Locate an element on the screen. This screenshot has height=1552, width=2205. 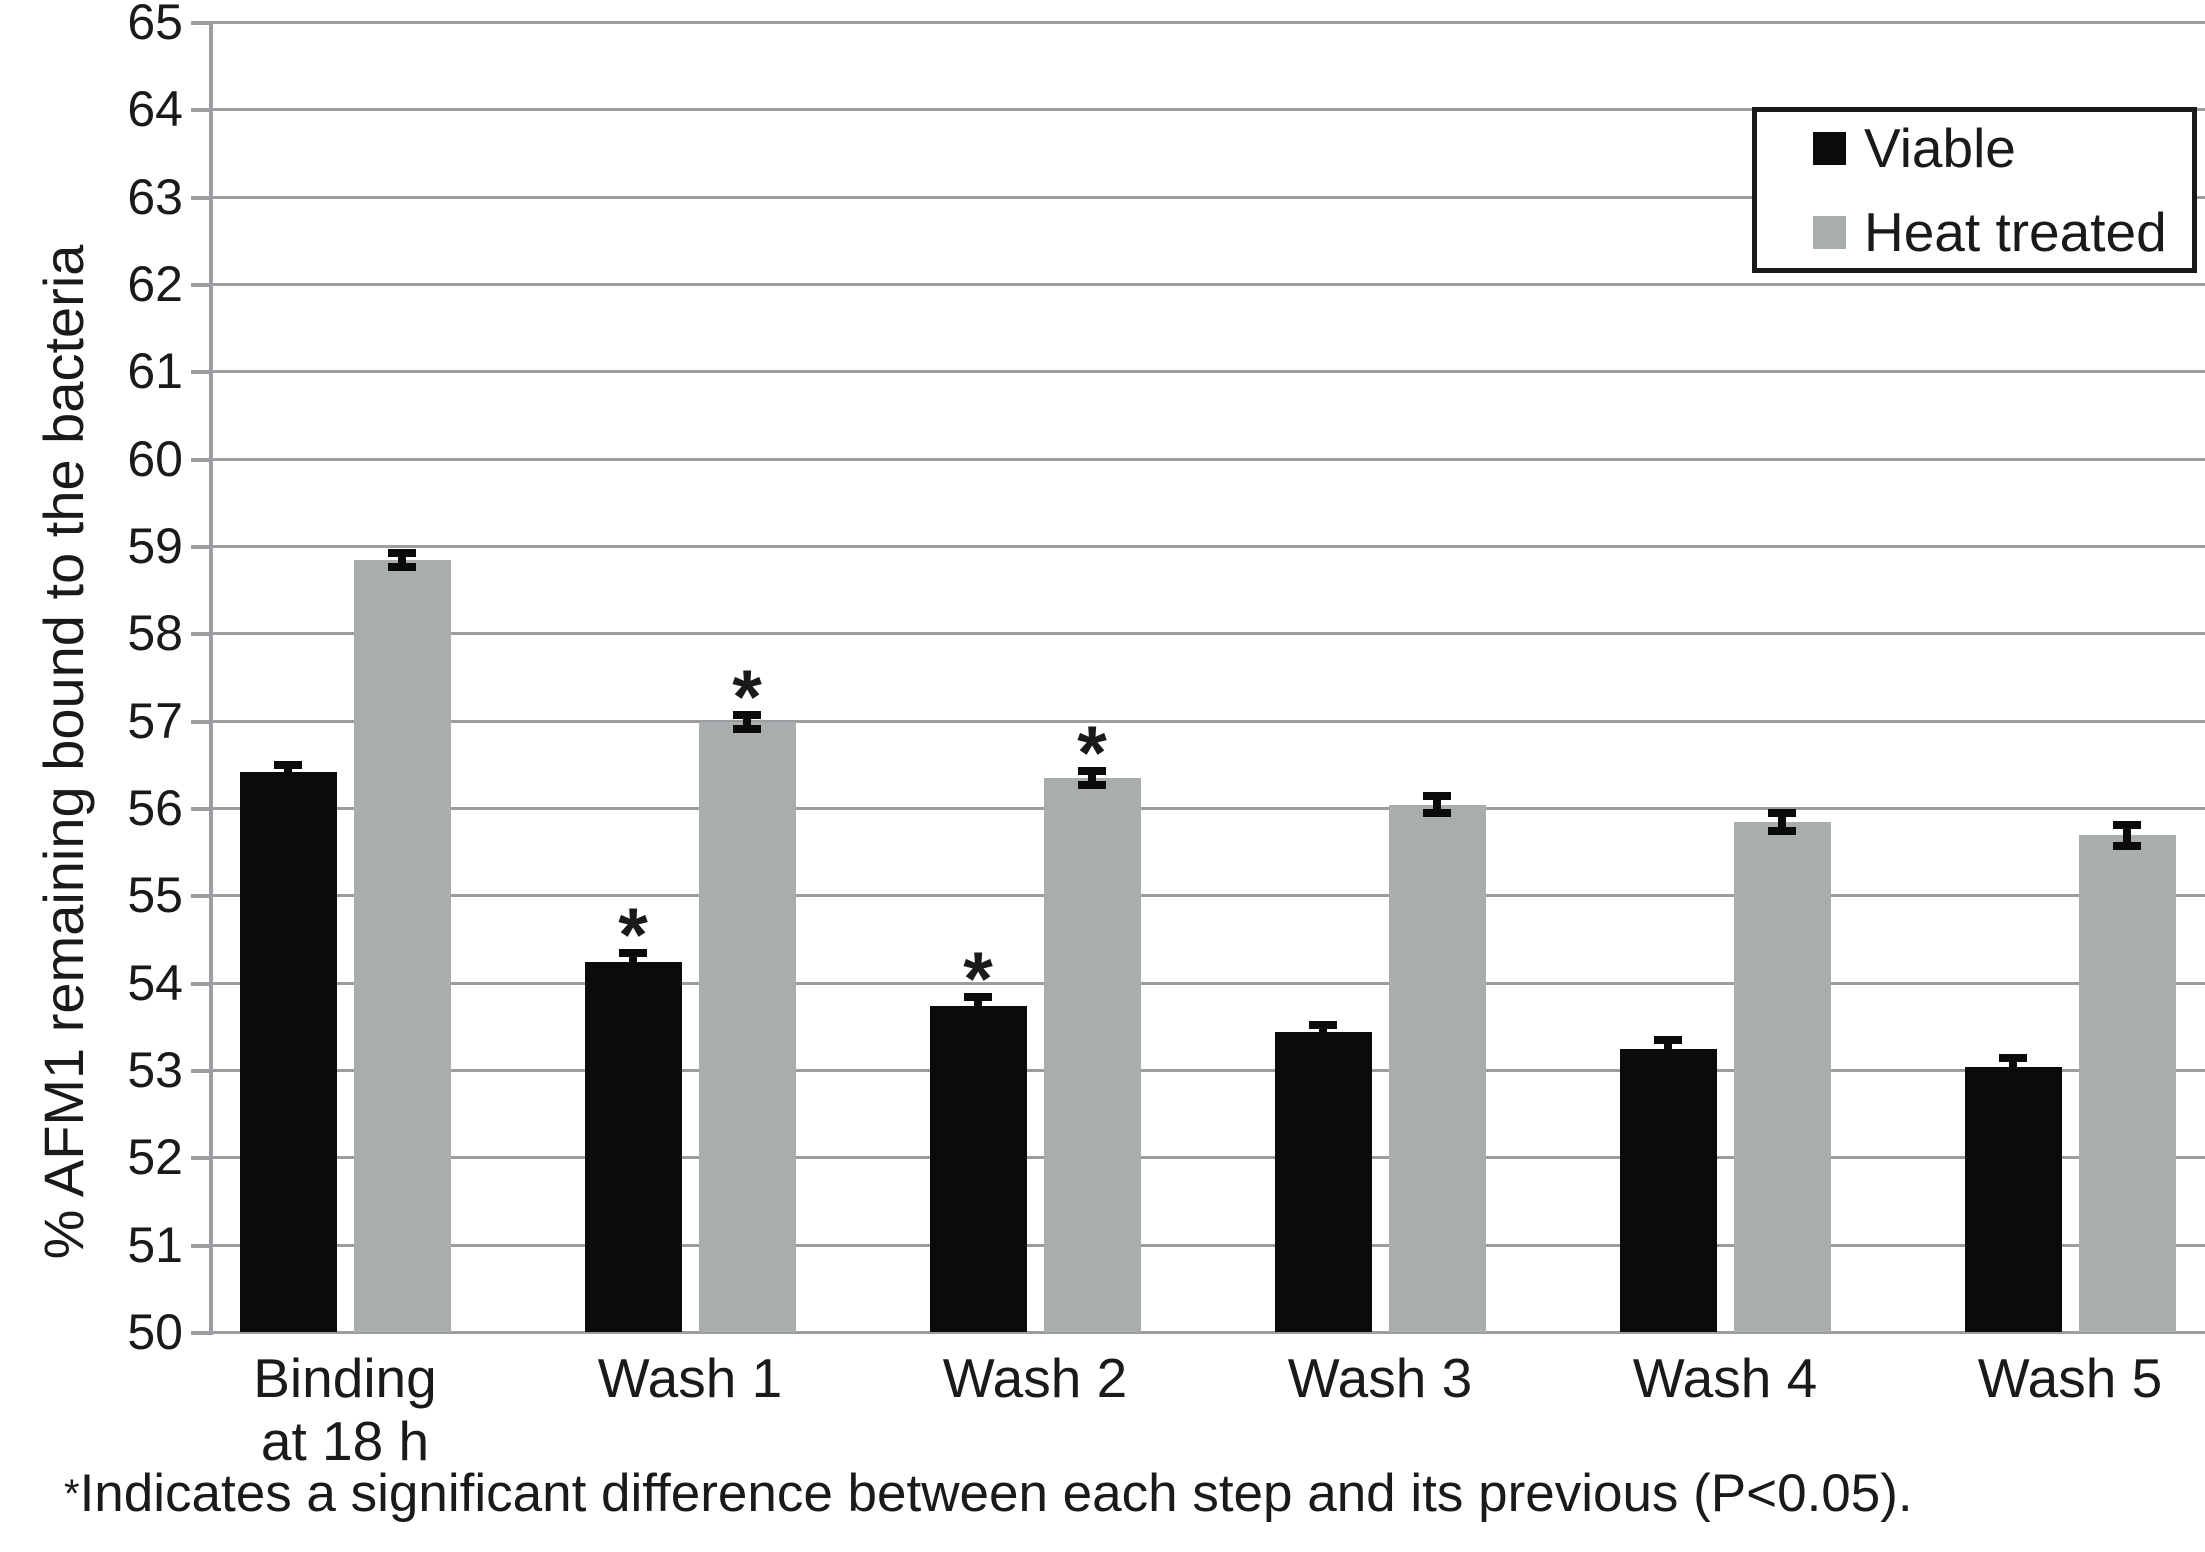
x-category-label: Wash 2 is located at coordinates (1035, 1378).